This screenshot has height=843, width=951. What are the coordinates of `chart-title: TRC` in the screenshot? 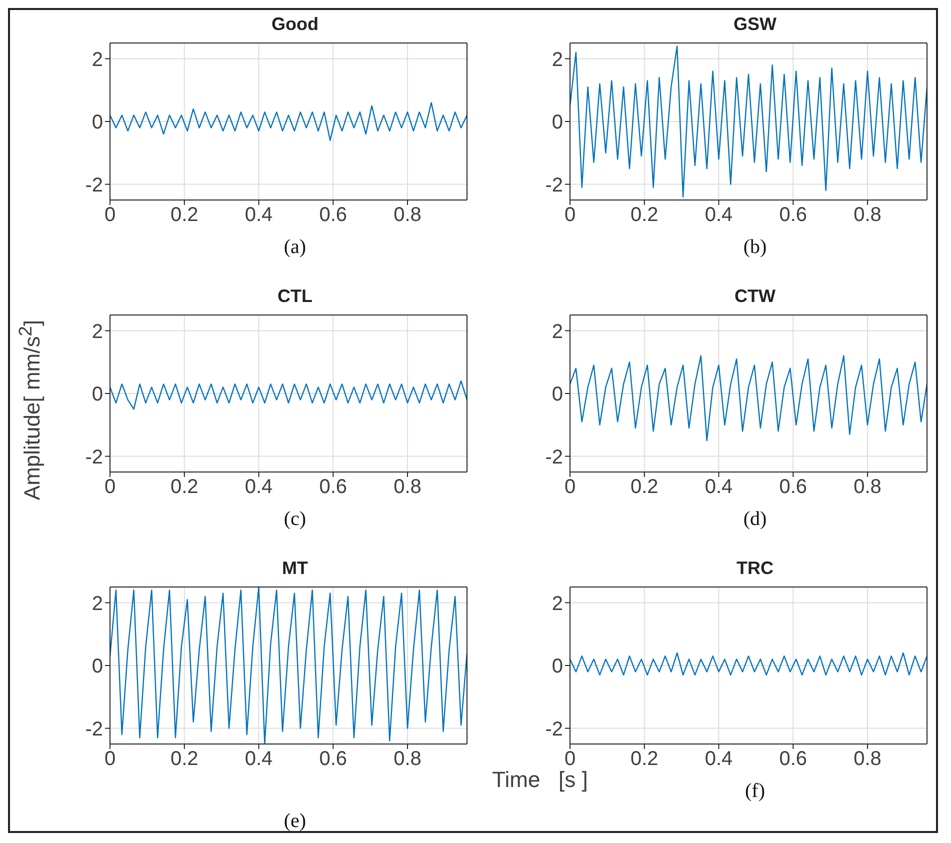 It's located at (755, 569).